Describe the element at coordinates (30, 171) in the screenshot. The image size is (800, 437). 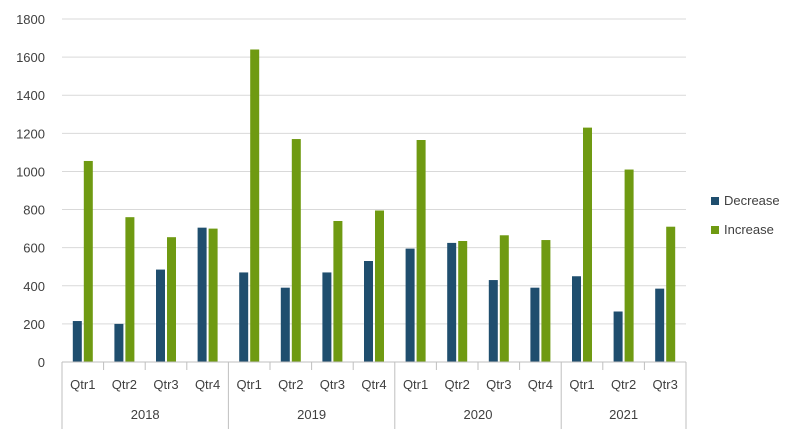
I see `y-tick-label: 1000` at that location.